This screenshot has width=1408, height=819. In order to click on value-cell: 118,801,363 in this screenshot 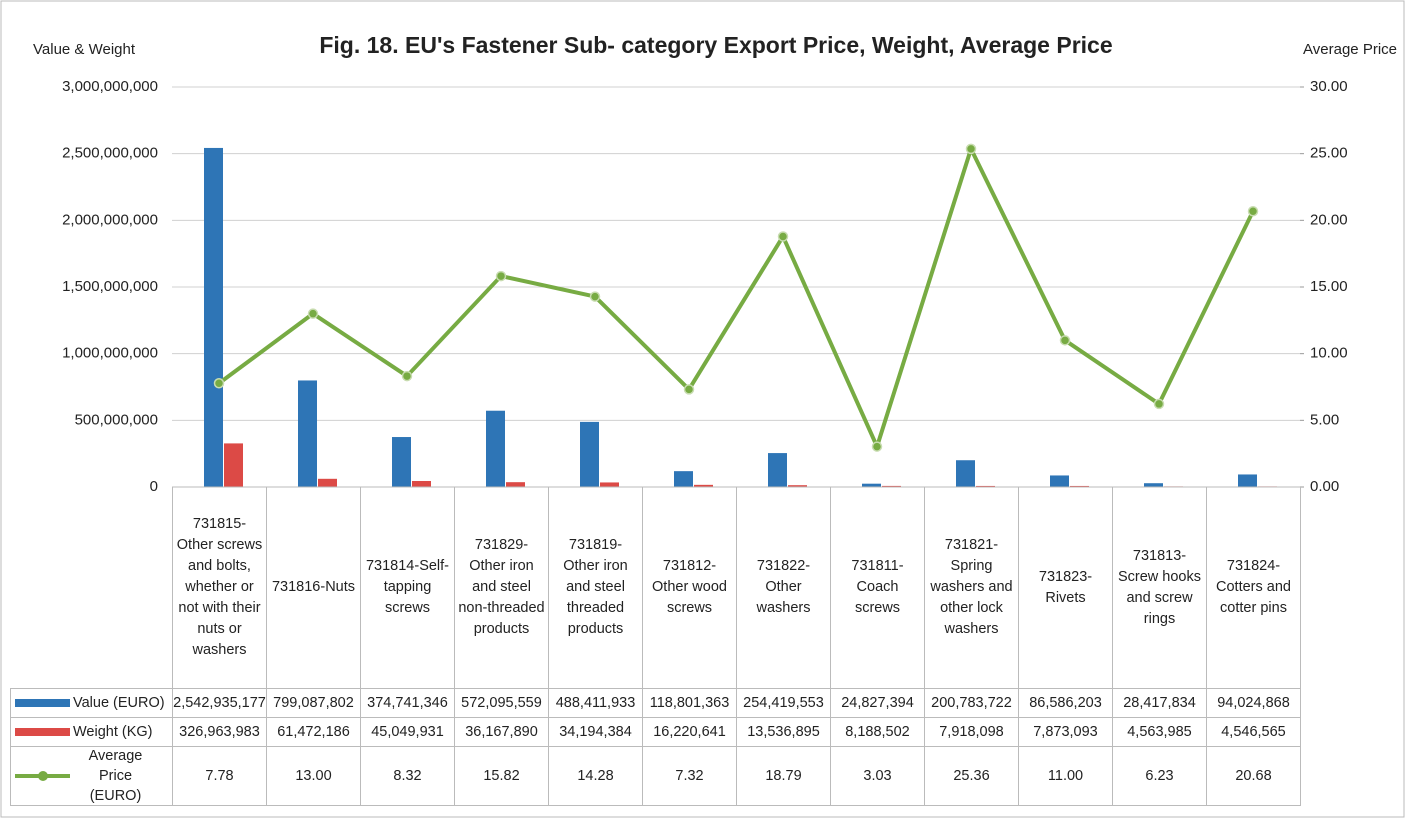, I will do `click(689, 703)`.